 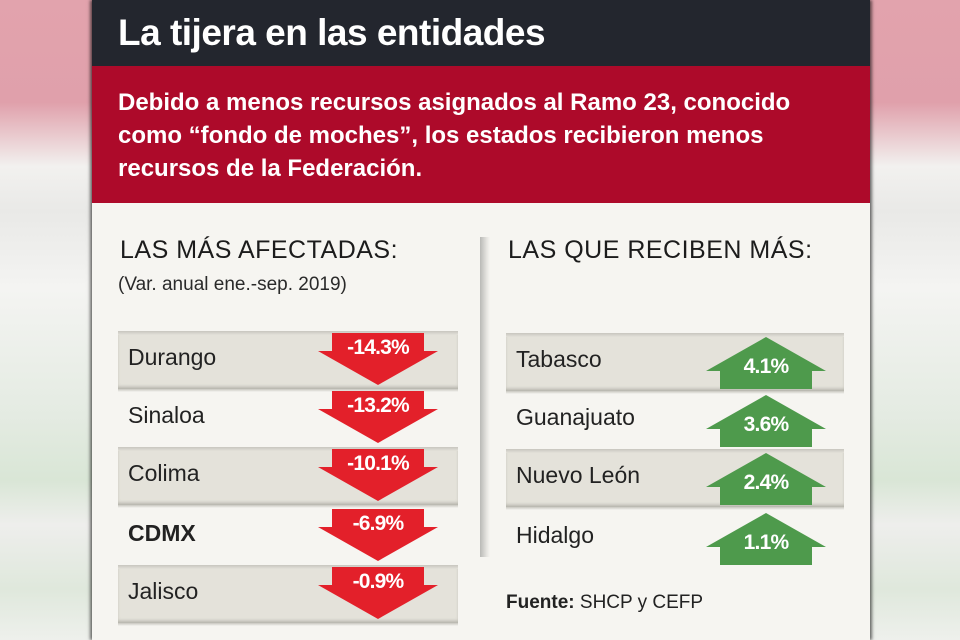 I want to click on source-note: Fuente: SHCP y CEFP, so click(x=604, y=603).